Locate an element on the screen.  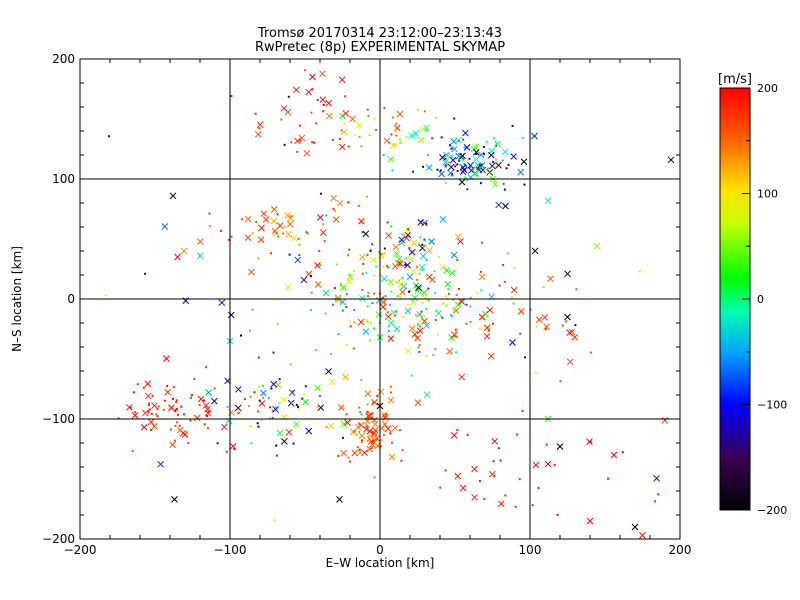
x-tick-label: −100 is located at coordinates (230, 550).